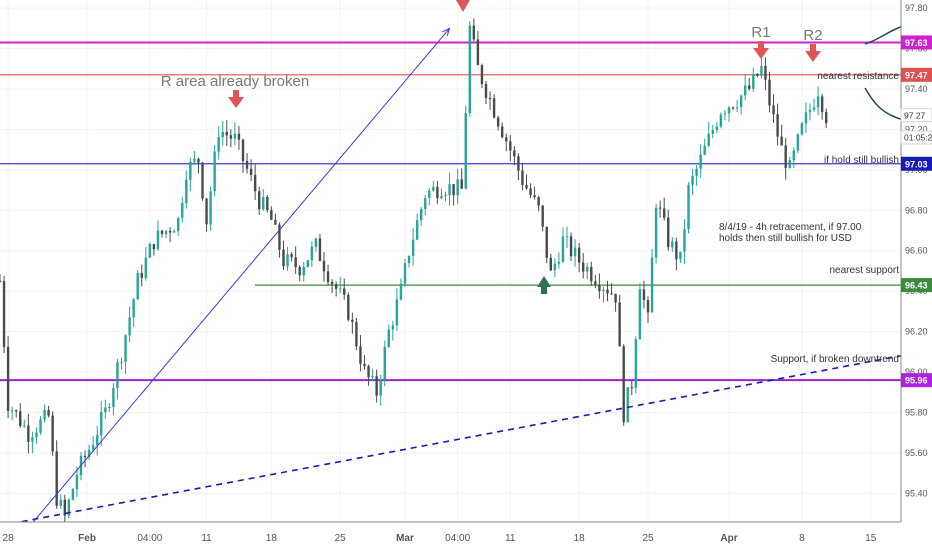 This screenshot has width=932, height=550. Describe the element at coordinates (149, 538) in the screenshot. I see `time-tick-label: 04:00` at that location.